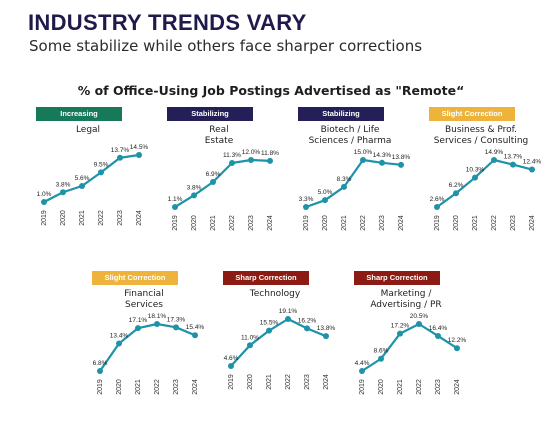 This screenshot has width=542, height=431. What do you see at coordinates (167, 22) in the screenshot?
I see `page-title: INDUSTRY TRENDS VARY` at bounding box center [167, 22].